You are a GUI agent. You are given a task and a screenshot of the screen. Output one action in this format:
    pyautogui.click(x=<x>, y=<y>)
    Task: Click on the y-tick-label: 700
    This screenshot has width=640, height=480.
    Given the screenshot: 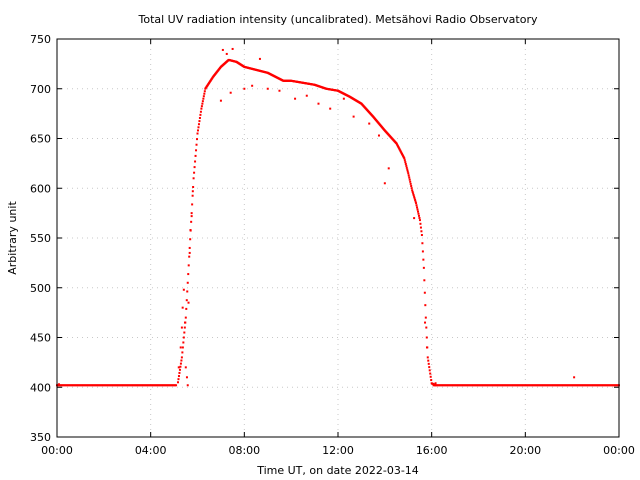 What is the action you would take?
    pyautogui.click(x=40, y=89)
    